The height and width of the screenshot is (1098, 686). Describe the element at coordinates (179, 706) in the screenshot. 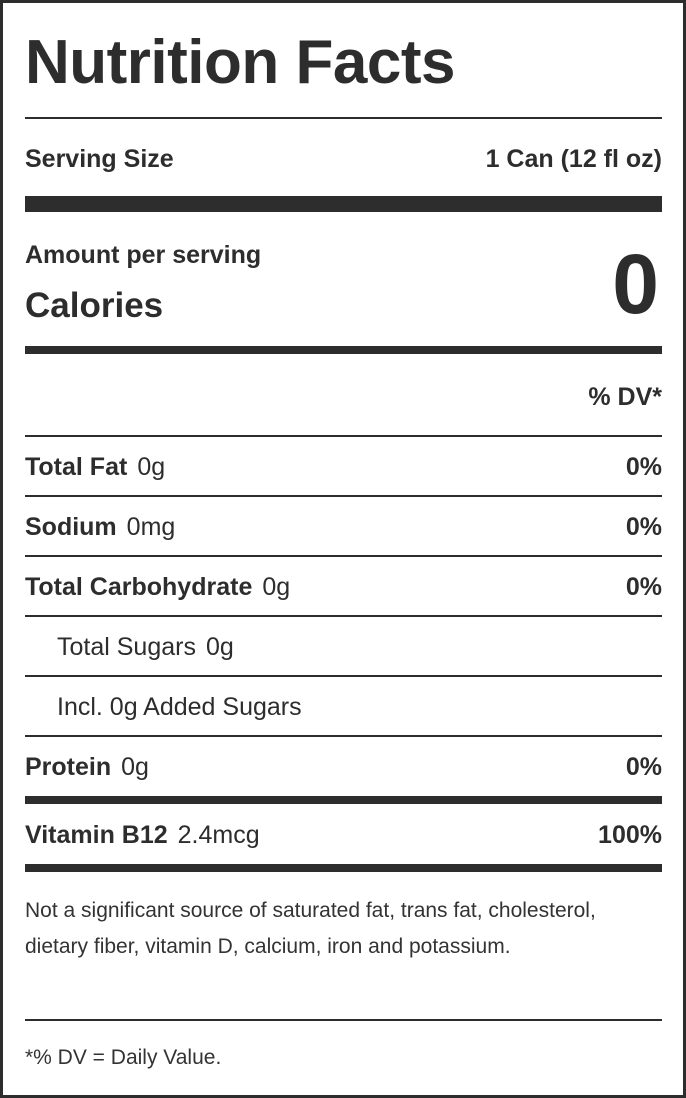

I see `nutrient-name: Incl. 0g Added Sugars` at that location.